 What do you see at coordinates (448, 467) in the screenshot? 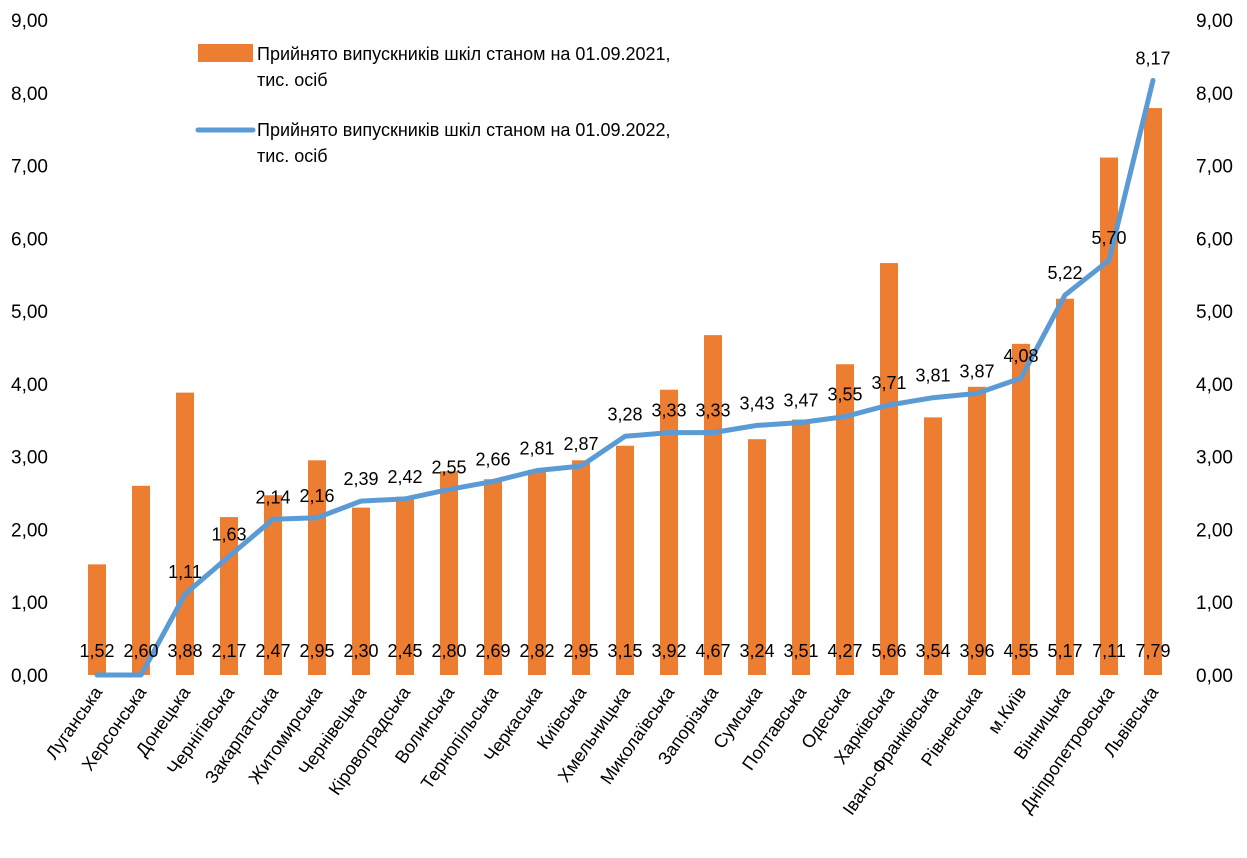
I see `line-value-label: 2,55` at bounding box center [448, 467].